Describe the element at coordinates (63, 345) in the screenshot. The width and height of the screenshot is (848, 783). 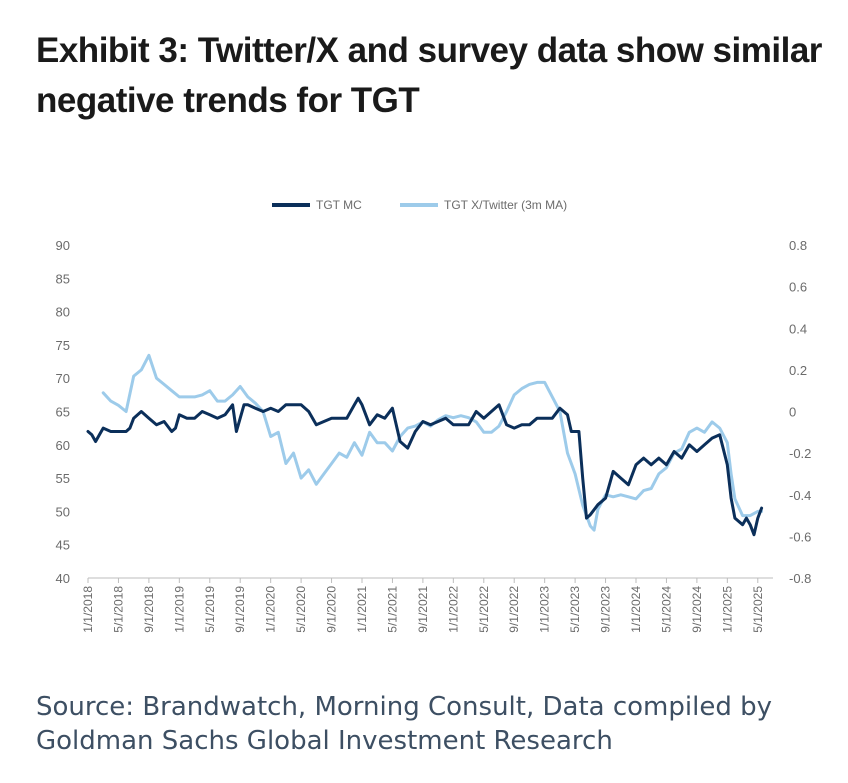
I see `left-tick-label: 75` at that location.